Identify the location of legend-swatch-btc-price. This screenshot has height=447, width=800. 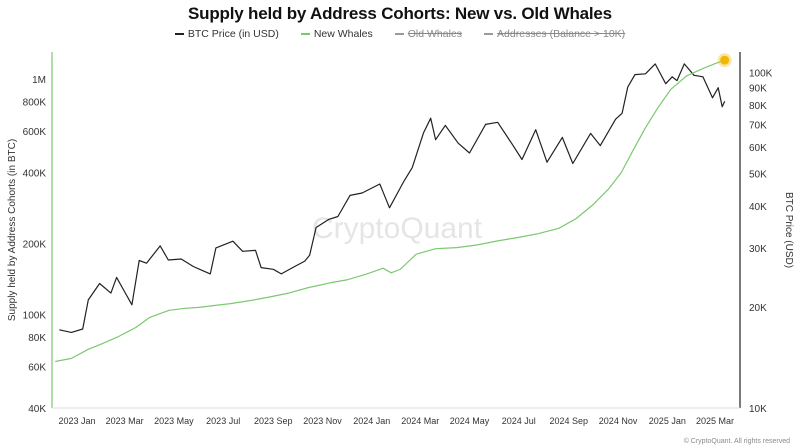
(179, 34).